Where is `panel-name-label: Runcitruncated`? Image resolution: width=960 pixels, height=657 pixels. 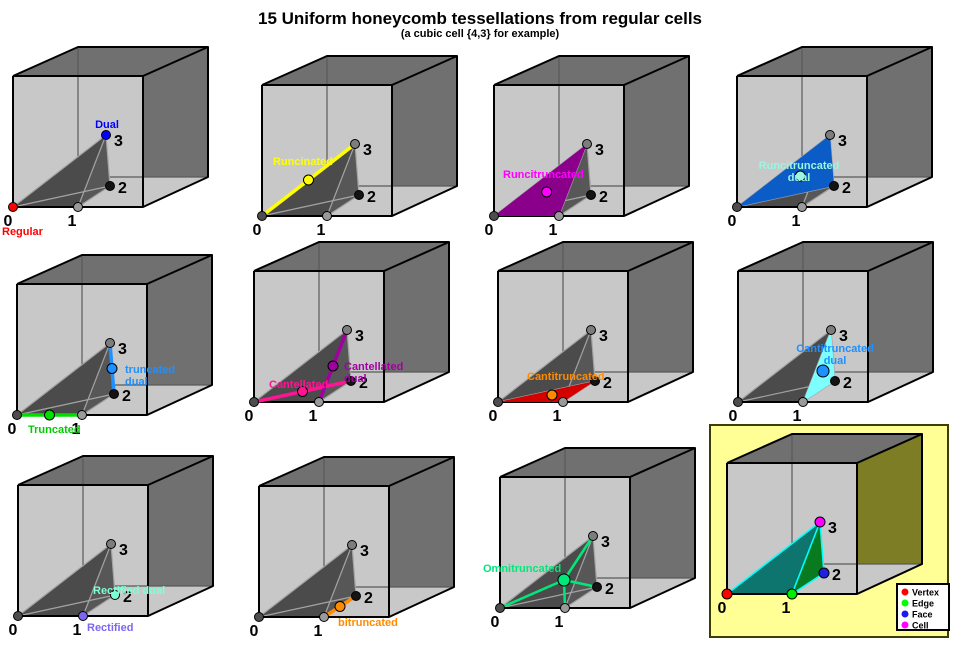
panel-name-label: Runcitruncated is located at coordinates (799, 166).